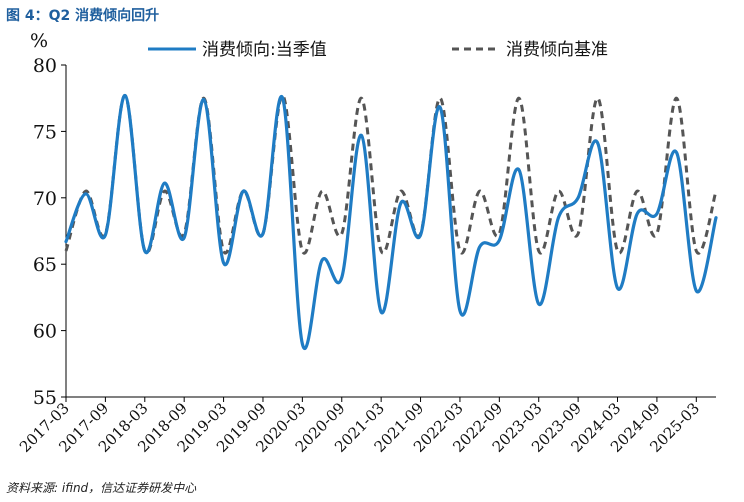  I want to click on y-axis-unit: %, so click(39, 41).